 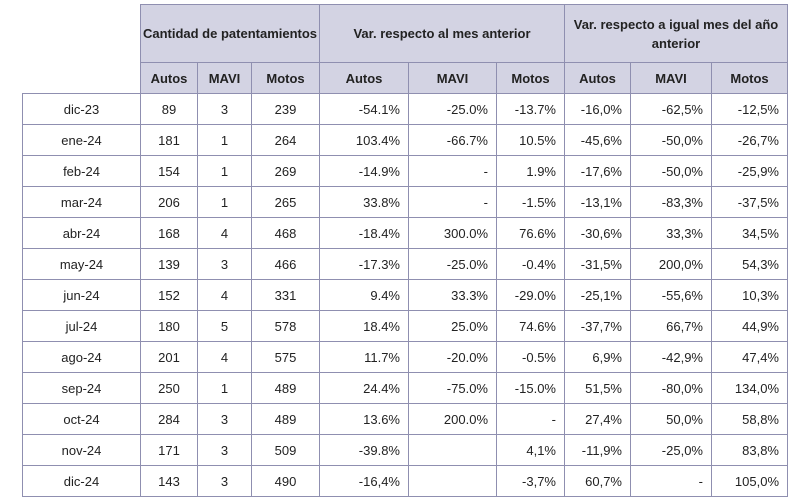 I want to click on value-cell: -18.4%, so click(x=364, y=233).